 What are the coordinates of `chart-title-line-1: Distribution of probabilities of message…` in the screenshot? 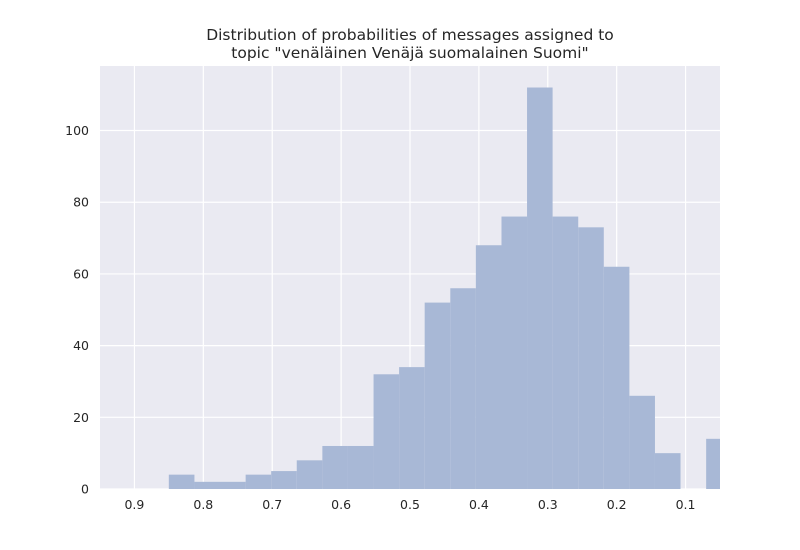 It's located at (410, 35).